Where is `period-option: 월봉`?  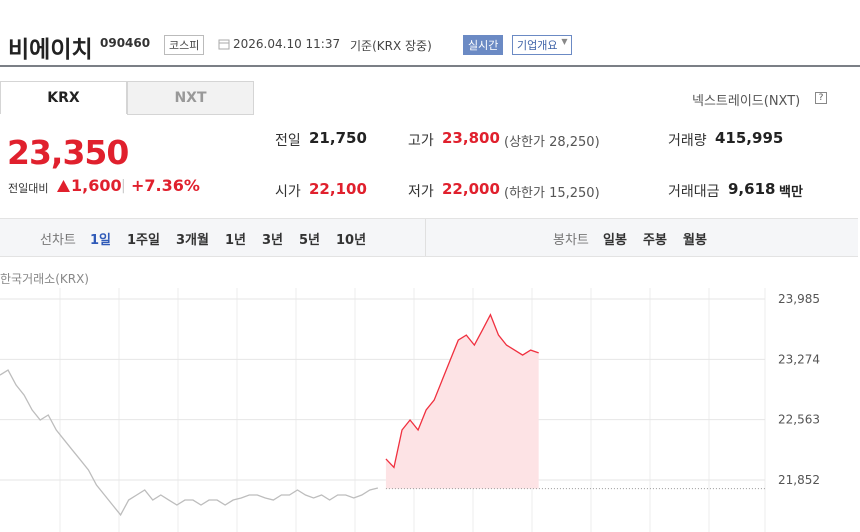 period-option: 월봉 is located at coordinates (695, 240).